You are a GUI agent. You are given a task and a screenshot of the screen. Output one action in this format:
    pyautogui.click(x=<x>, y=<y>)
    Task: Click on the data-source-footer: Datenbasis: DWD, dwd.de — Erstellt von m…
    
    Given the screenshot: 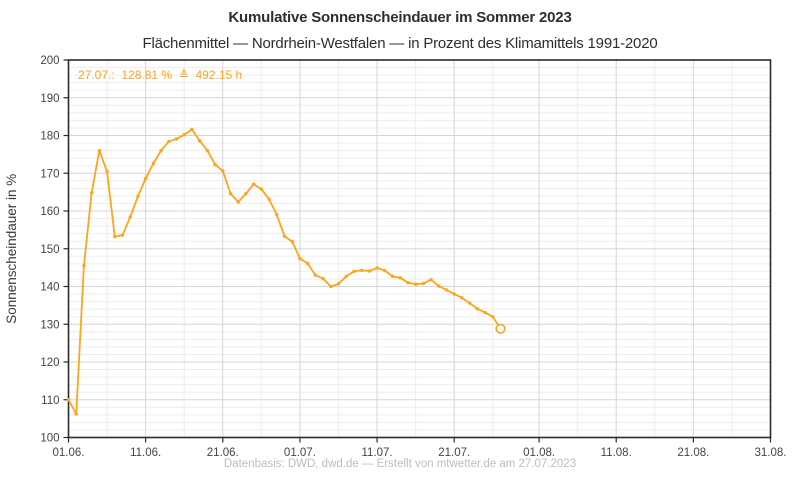 What is the action you would take?
    pyautogui.click(x=400, y=464)
    